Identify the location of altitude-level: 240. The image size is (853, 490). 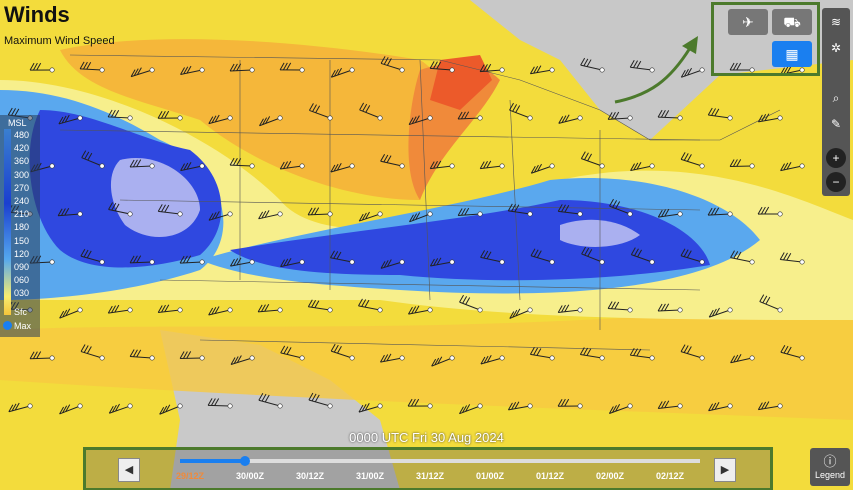
(22, 201).